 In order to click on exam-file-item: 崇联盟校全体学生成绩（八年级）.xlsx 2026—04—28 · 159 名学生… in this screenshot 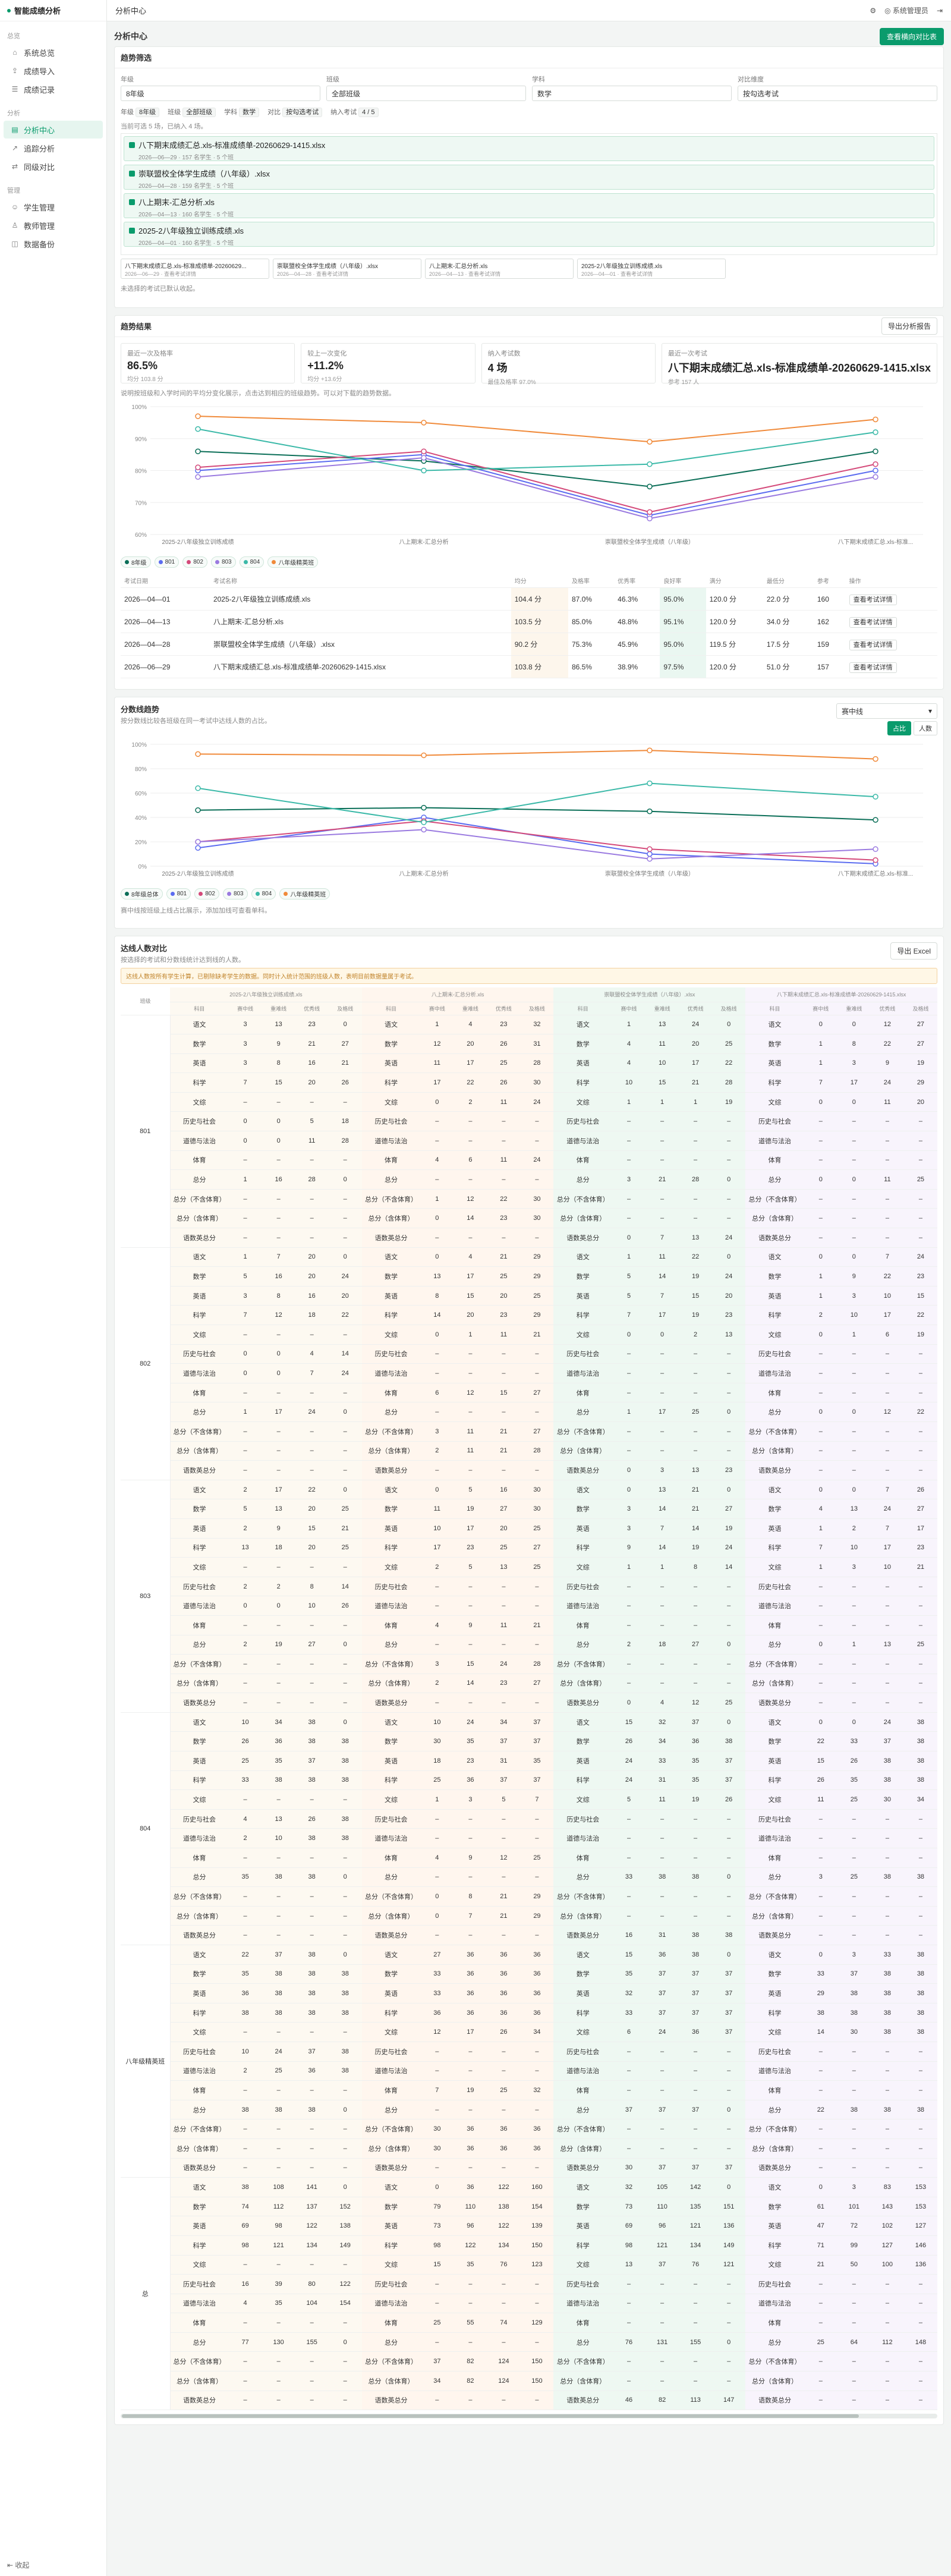, I will do `click(529, 177)`.